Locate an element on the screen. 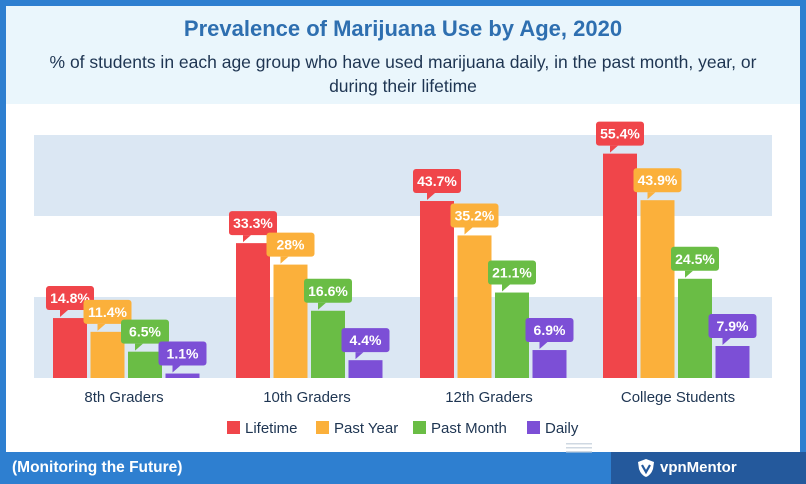 Image resolution: width=806 pixels, height=484 pixels. data-label: 43.7% is located at coordinates (437, 181).